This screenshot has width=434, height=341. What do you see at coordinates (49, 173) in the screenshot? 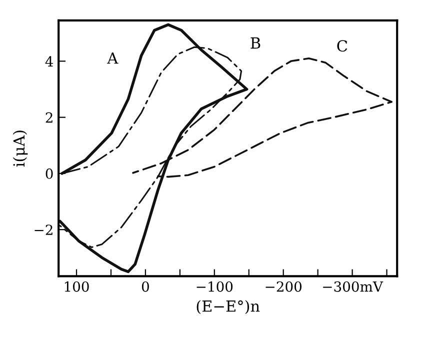
I see `y-tick-label: 0` at bounding box center [49, 173].